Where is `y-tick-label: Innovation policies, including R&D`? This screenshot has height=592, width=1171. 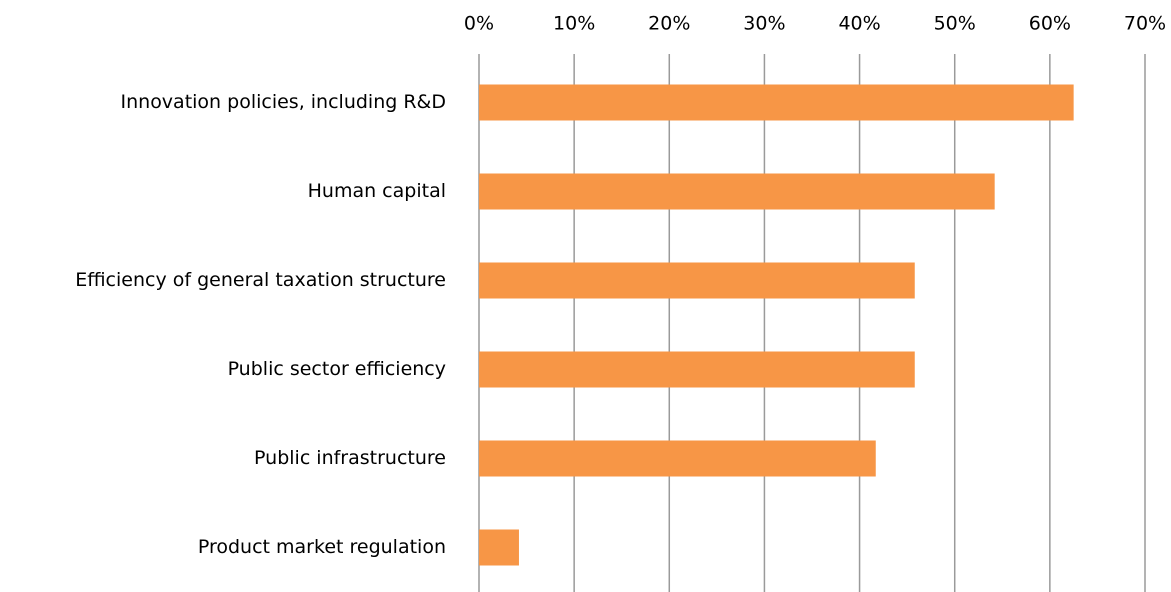 y-tick-label: Innovation policies, including R&D is located at coordinates (284, 102).